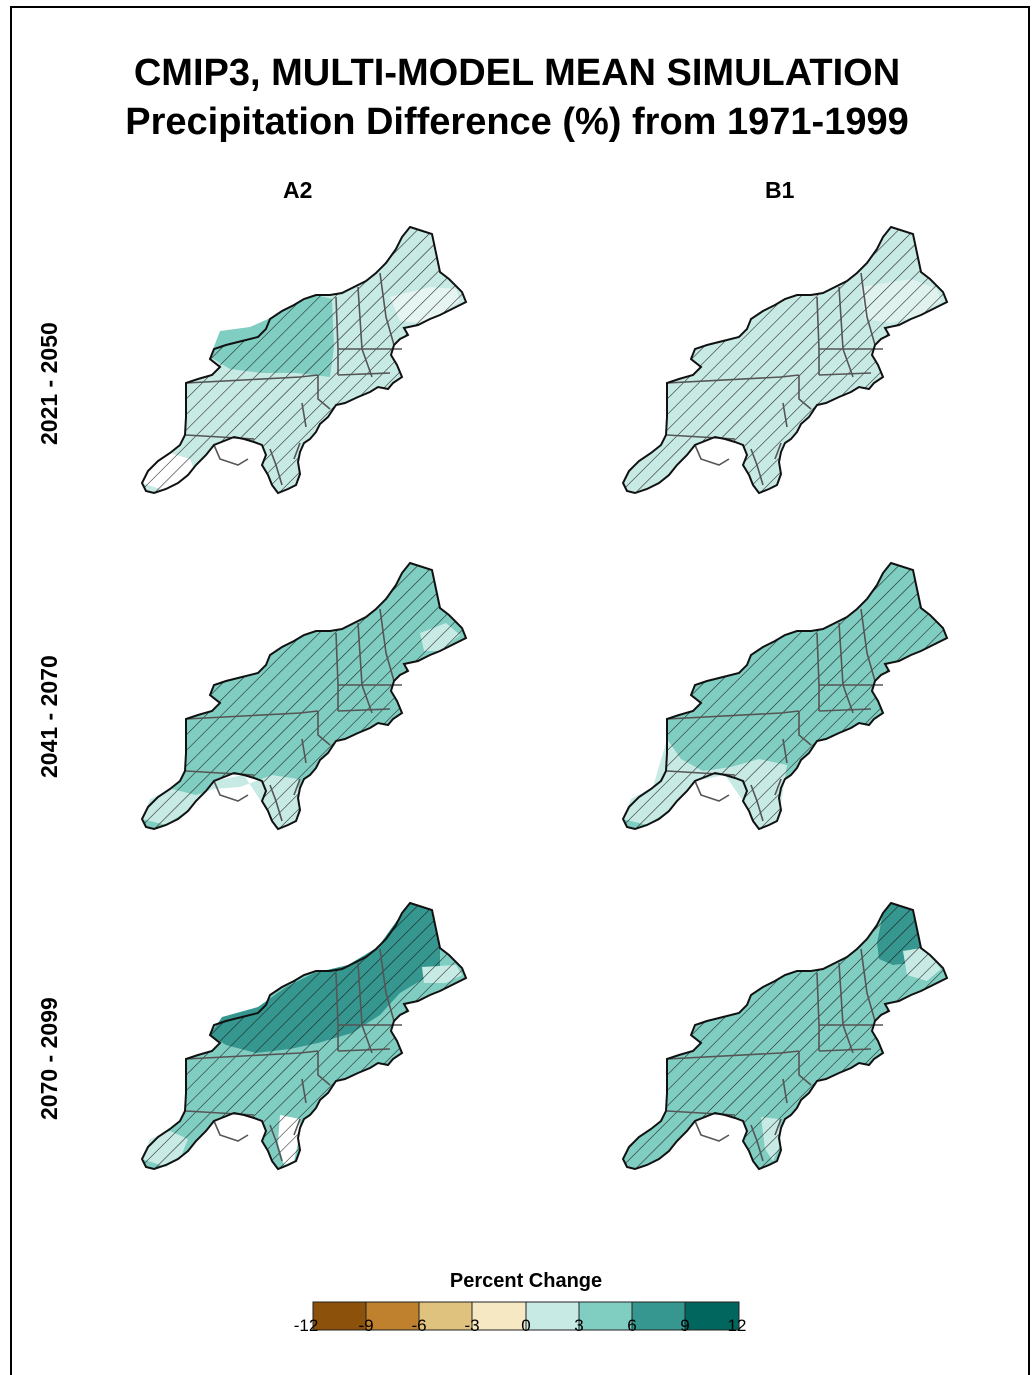 The image size is (1034, 1375). Describe the element at coordinates (419, 1325) in the screenshot. I see `legend-tick-label: -6` at that location.